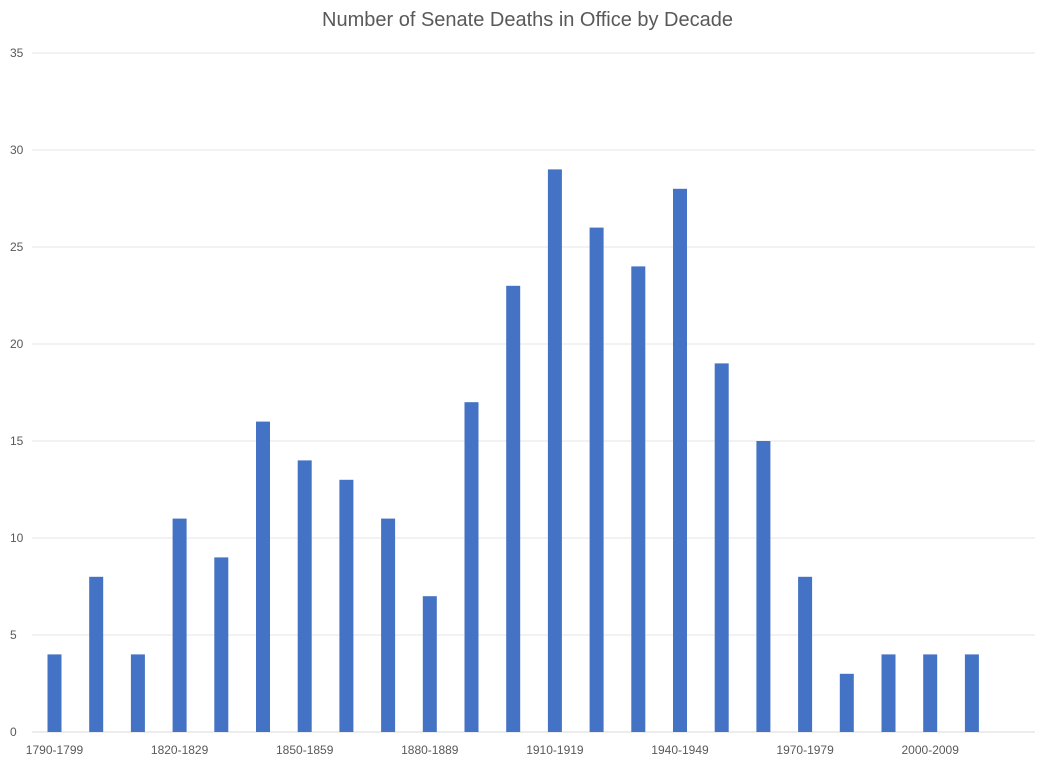  Describe the element at coordinates (13, 732) in the screenshot. I see `y-tick-label: 0` at that location.